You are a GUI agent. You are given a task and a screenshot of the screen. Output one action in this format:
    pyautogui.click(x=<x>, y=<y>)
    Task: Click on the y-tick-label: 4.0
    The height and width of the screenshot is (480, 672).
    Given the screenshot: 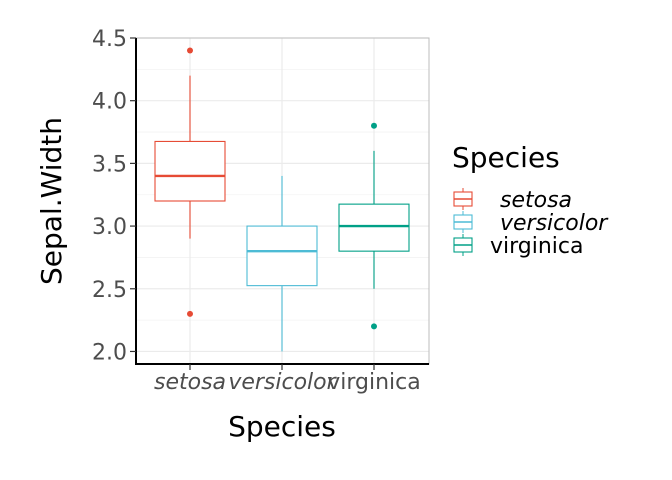 What is the action you would take?
    pyautogui.click(x=109, y=102)
    